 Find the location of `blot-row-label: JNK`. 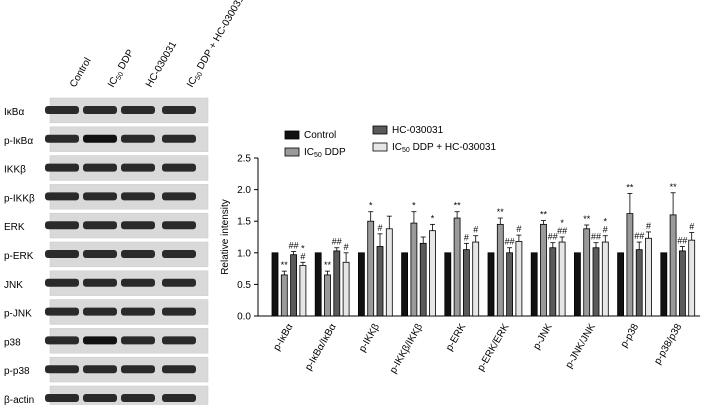

blot-row-label: JNK is located at coordinates (13, 285).